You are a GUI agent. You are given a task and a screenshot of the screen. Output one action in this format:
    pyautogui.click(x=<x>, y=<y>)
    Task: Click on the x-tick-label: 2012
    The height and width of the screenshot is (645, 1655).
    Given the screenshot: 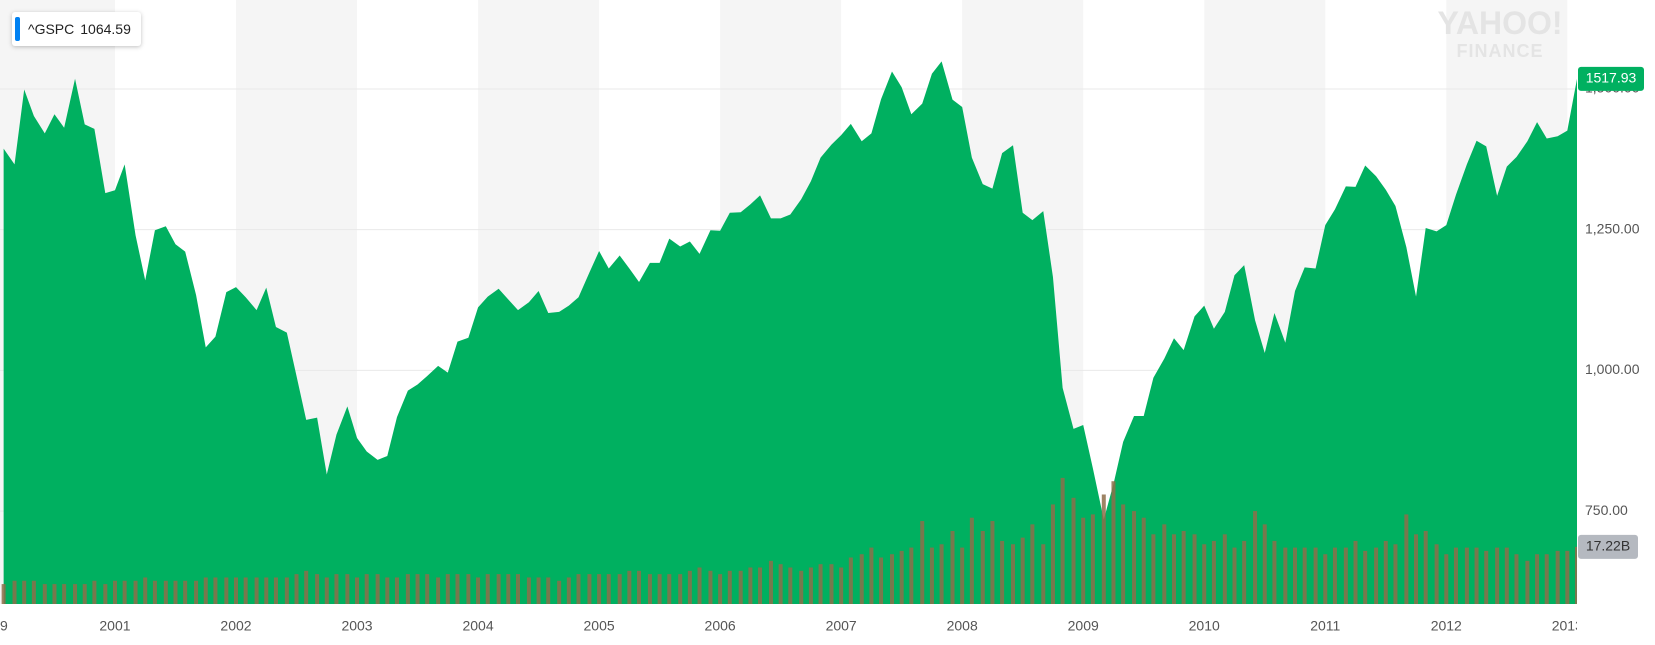 What is the action you would take?
    pyautogui.click(x=1446, y=626)
    